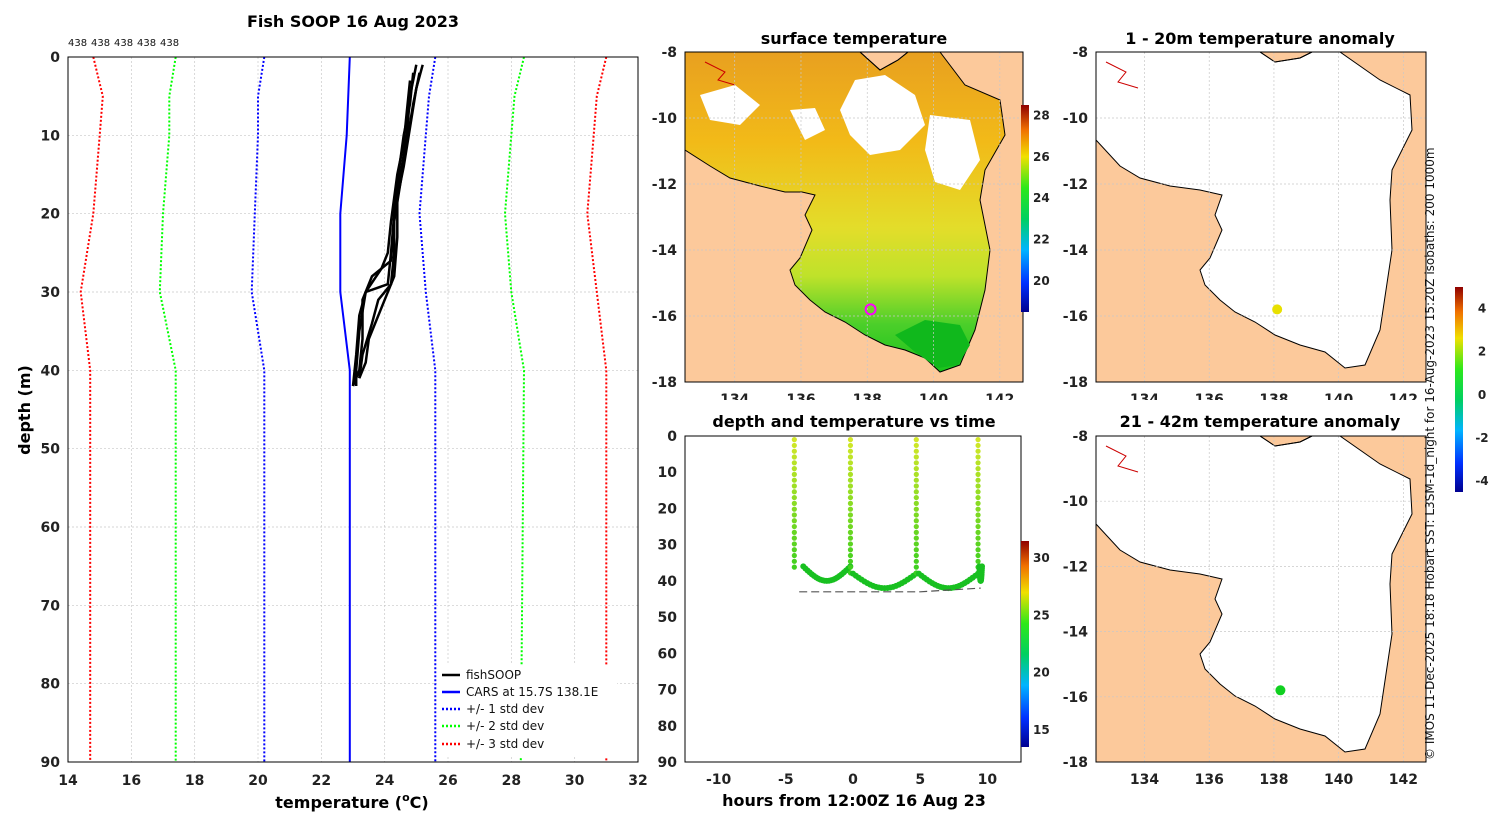 This screenshot has width=1500, height=820. I want to click on legend-std3: +/- 3 std dev, so click(505, 744).